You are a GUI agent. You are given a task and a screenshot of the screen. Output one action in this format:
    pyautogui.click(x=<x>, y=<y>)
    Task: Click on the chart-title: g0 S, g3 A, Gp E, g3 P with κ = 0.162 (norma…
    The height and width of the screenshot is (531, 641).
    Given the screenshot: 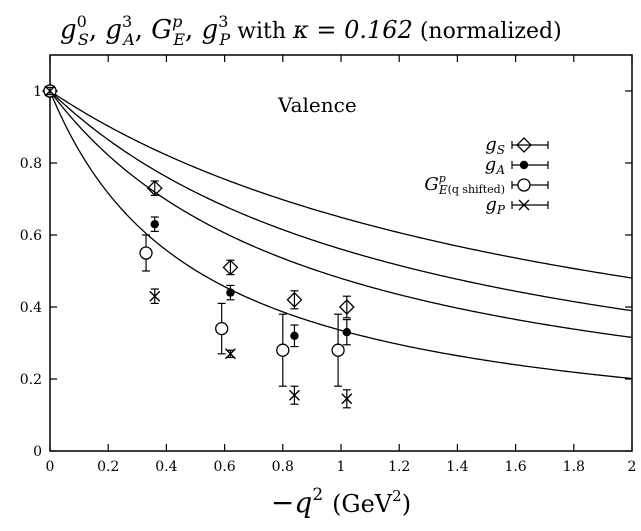 What is the action you would take?
    pyautogui.click(x=311, y=30)
    